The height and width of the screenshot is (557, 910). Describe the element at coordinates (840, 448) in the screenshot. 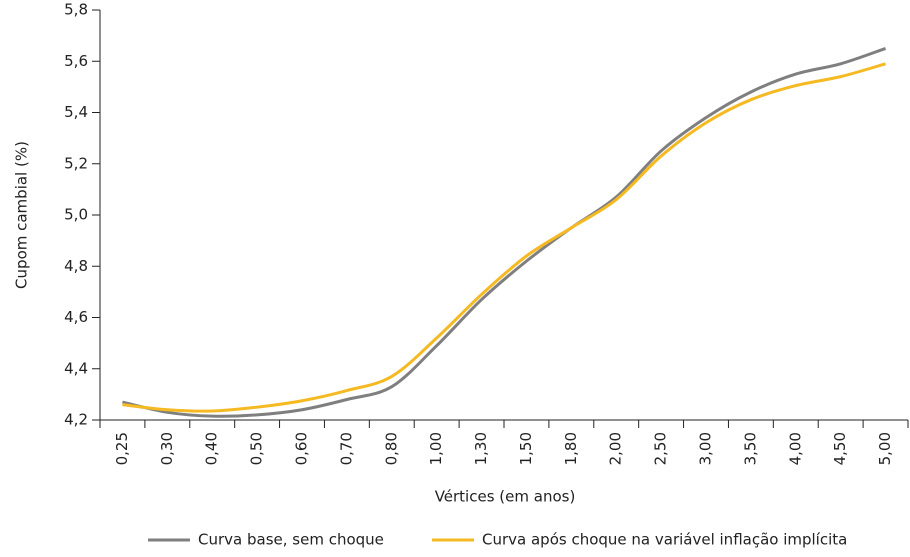

I see `x-tick-label: 4,50` at that location.